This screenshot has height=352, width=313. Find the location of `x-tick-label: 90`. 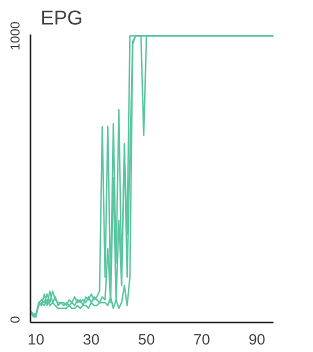

x-tick-label: 90 is located at coordinates (257, 340).